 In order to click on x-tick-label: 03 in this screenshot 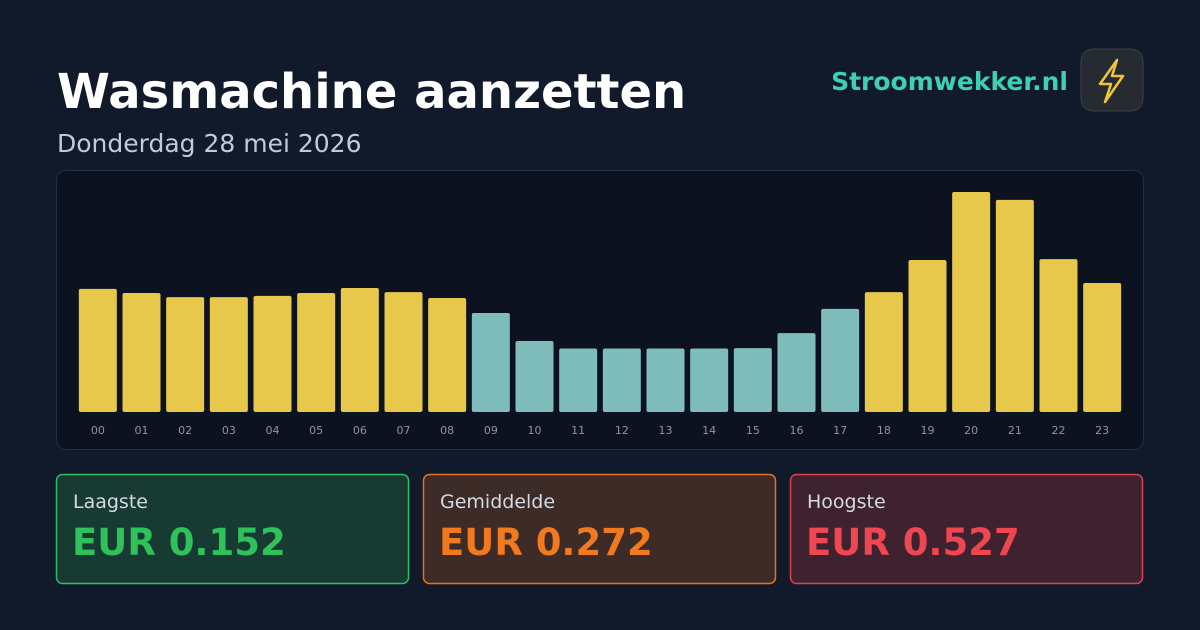, I will do `click(229, 430)`.